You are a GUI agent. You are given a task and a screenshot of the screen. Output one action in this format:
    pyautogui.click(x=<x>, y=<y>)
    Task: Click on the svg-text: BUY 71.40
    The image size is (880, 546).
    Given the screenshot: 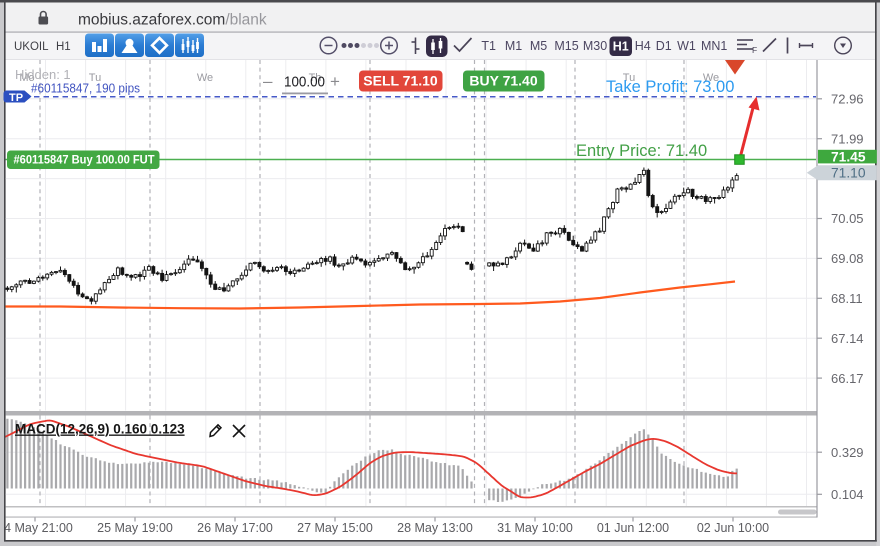 What is the action you would take?
    pyautogui.click(x=503, y=81)
    